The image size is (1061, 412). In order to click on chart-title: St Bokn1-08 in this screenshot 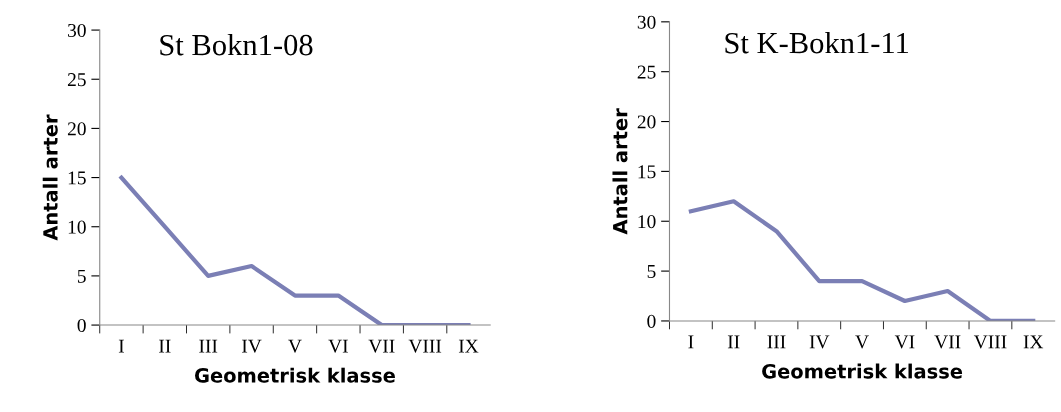, I will do `click(236, 44)`.